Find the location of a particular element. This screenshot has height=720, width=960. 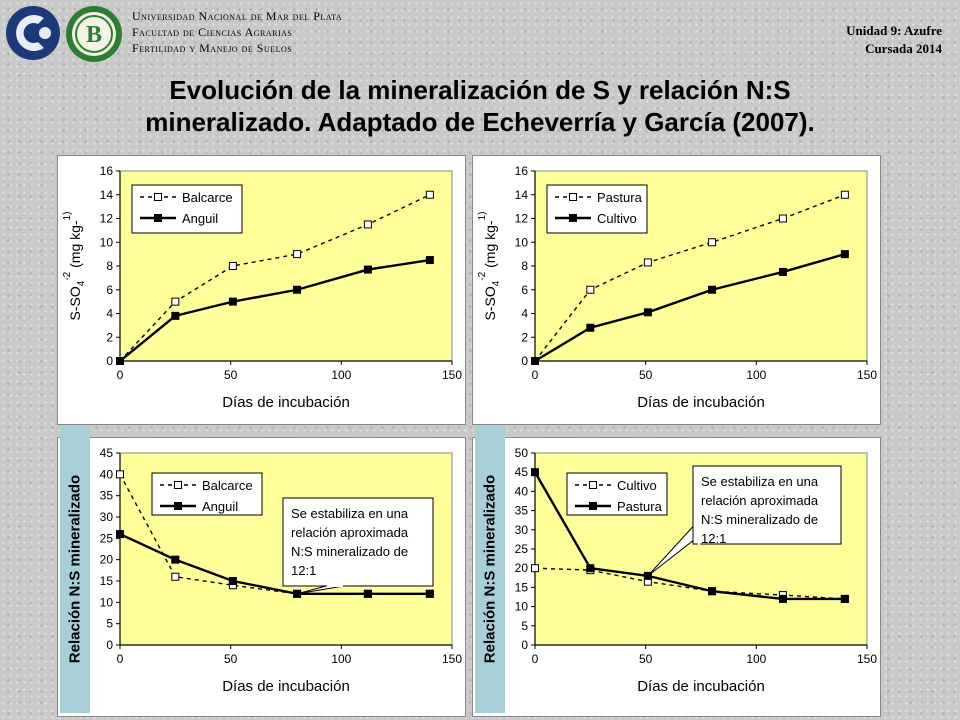

faculty-logo: B is located at coordinates (94, 34).